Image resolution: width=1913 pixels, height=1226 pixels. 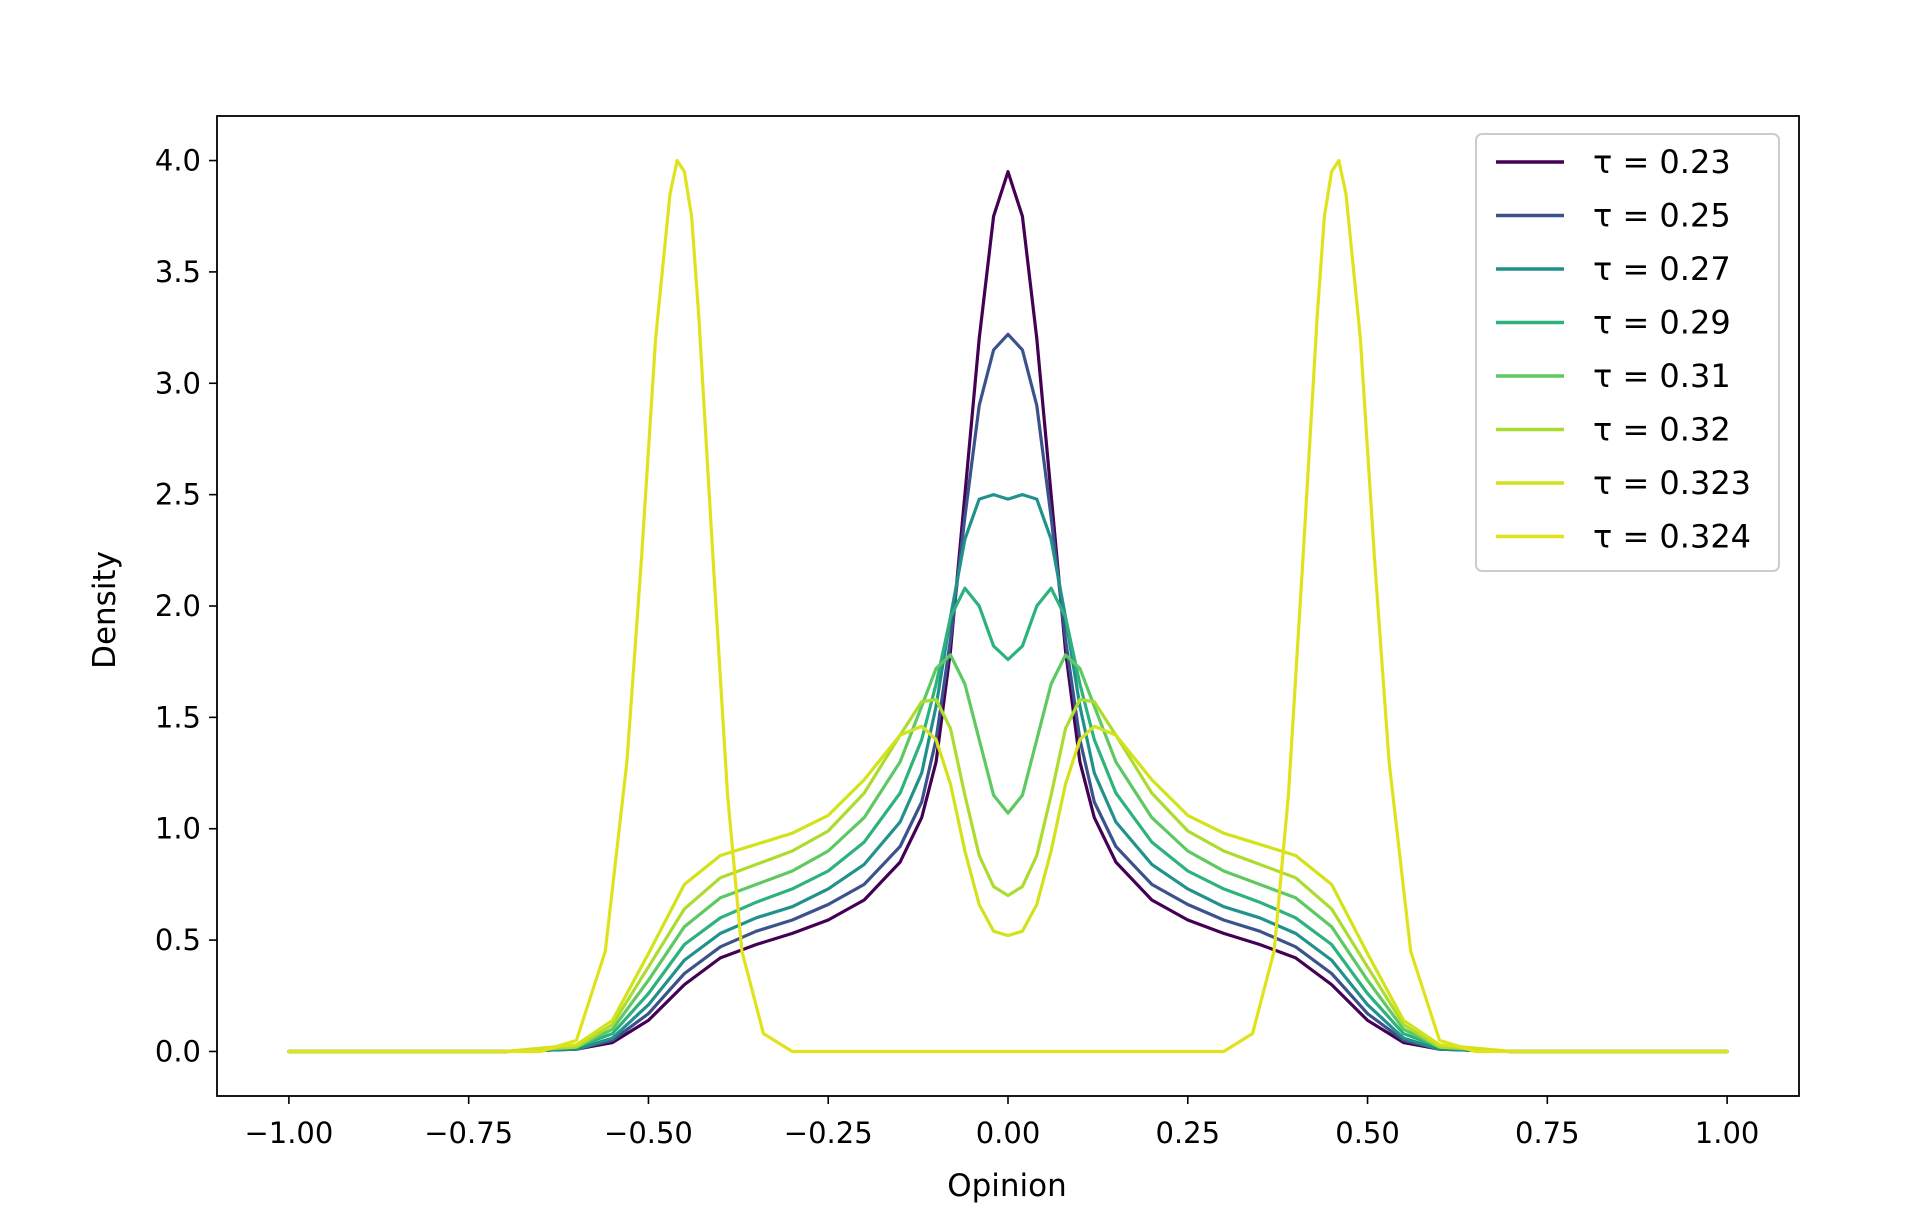 I want to click on legend-label-3: τ = 0.27, so click(x=1662, y=269).